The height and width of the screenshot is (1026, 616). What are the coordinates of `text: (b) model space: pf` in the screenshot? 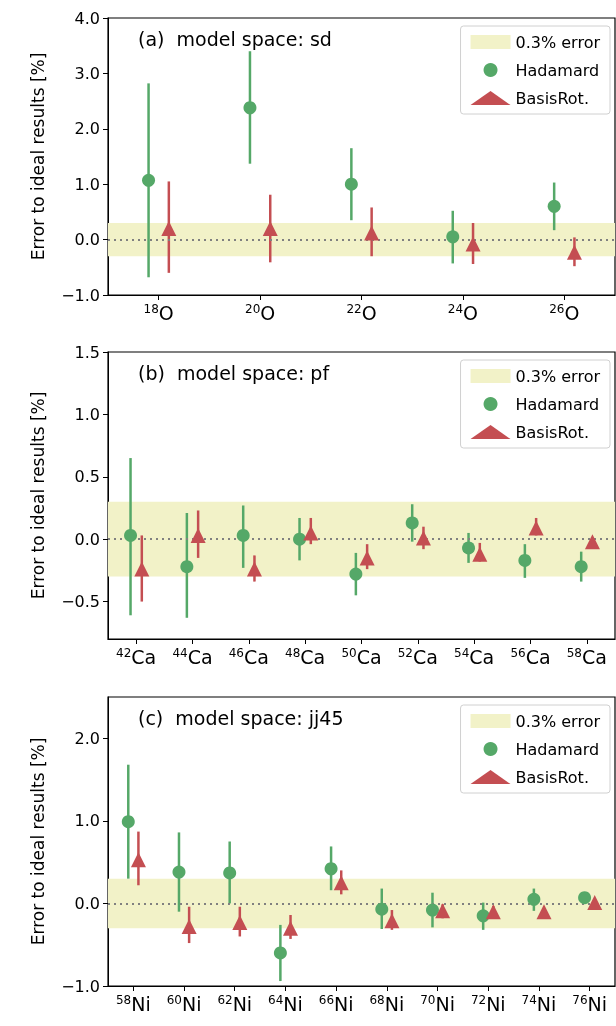 It's located at (234, 372).